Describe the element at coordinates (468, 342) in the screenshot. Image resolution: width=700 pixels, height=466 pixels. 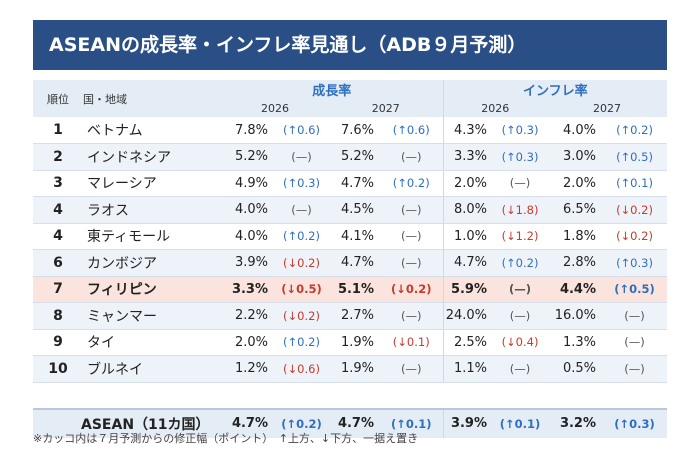
I see `value-cell: 2.5%` at that location.